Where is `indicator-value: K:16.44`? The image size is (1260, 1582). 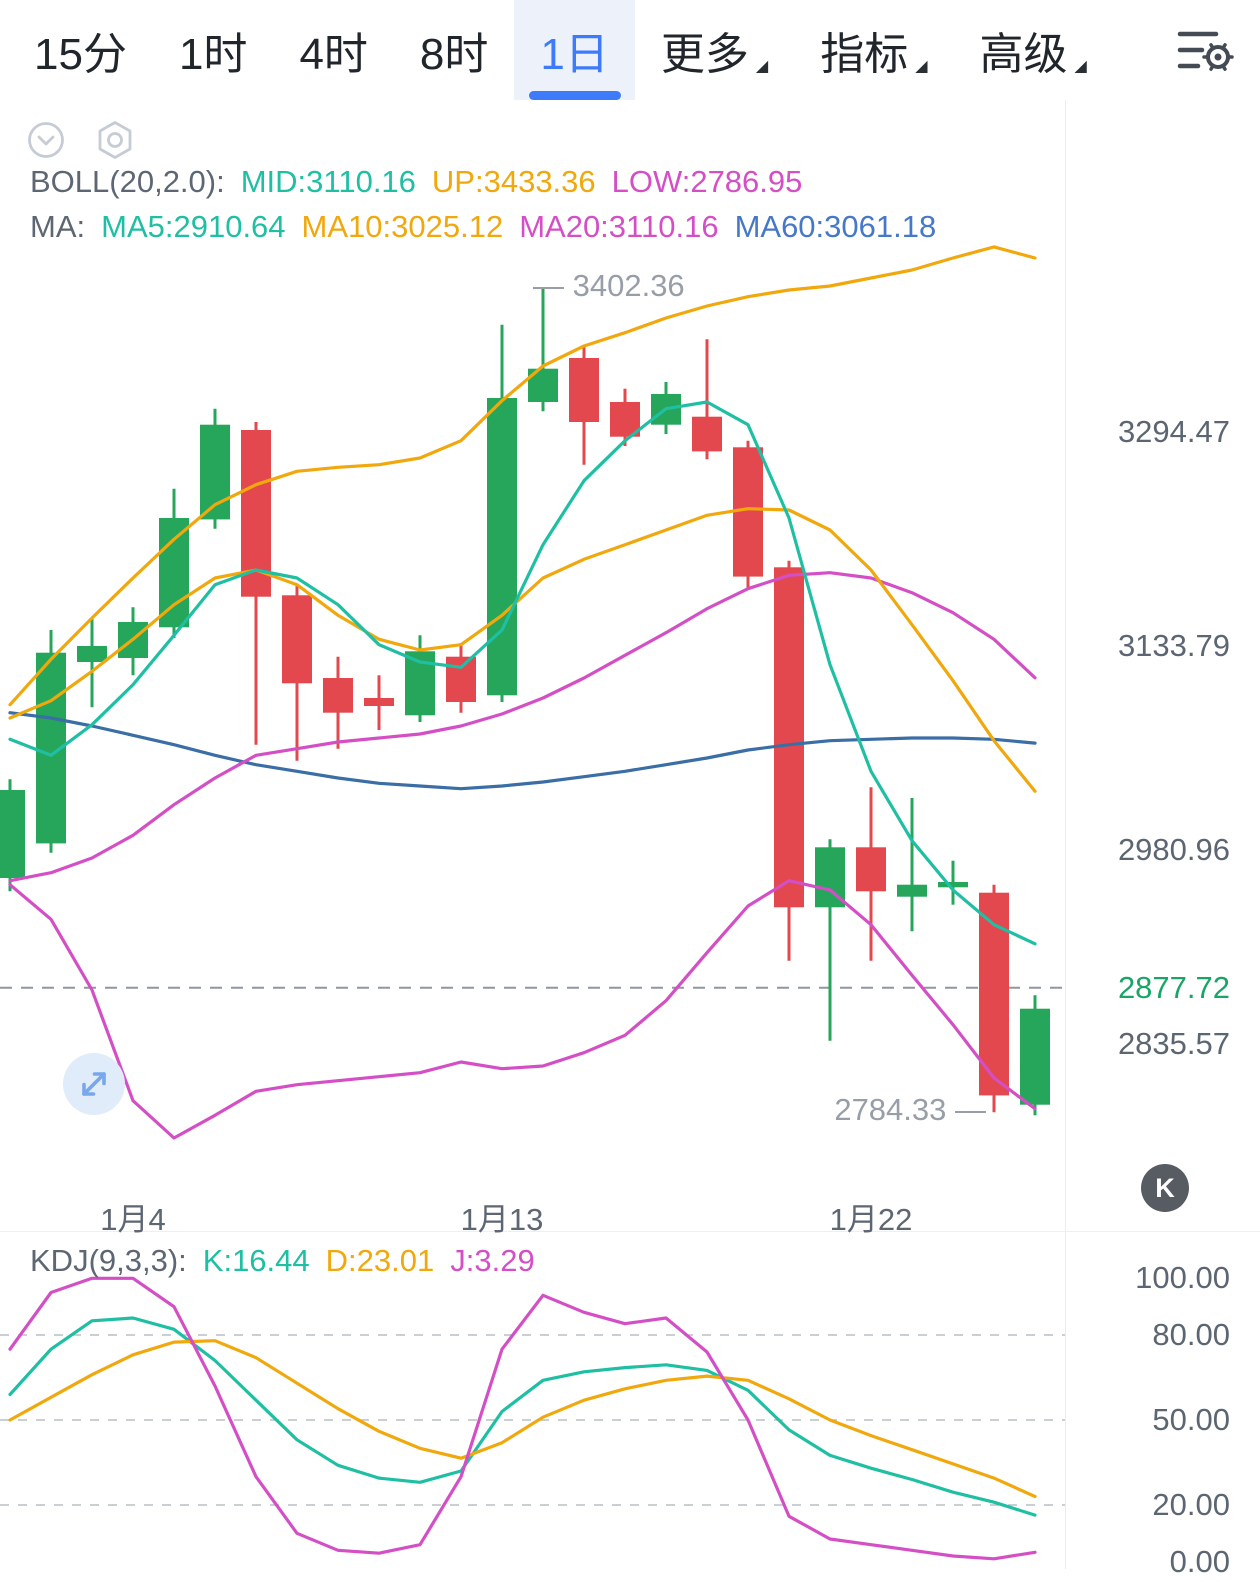 indicator-value: K:16.44 is located at coordinates (256, 1260).